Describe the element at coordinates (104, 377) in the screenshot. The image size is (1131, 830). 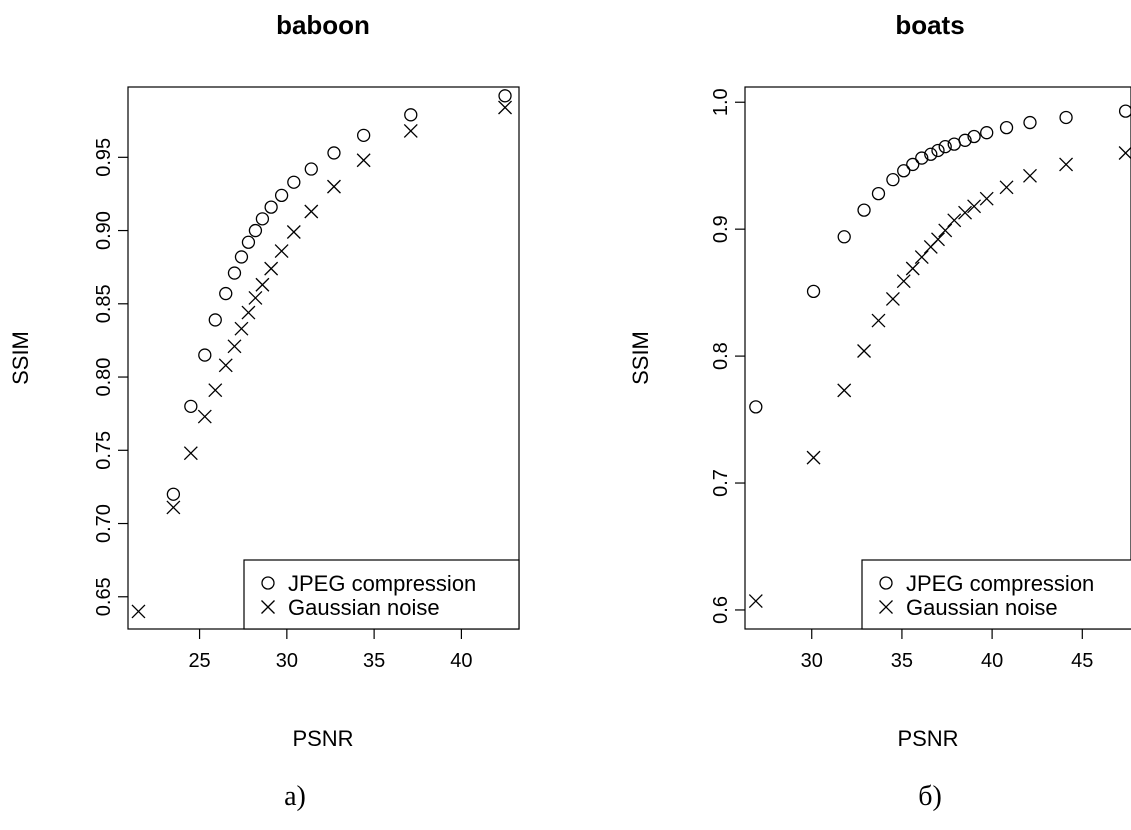
I see `y-tick-label: 0.80` at that location.